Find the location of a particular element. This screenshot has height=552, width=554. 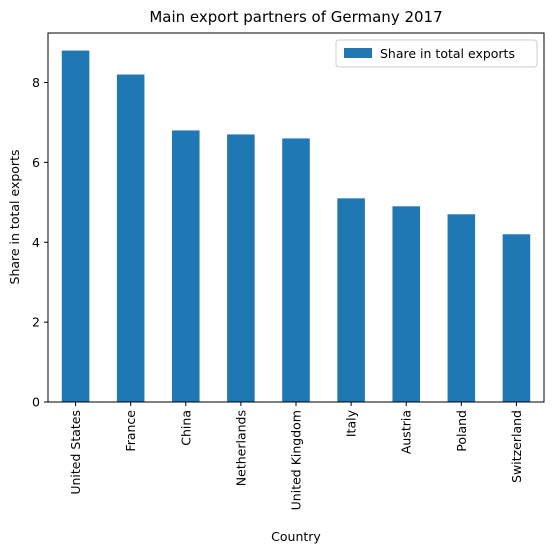

y-axis-label: Share in total exports is located at coordinates (14, 217).